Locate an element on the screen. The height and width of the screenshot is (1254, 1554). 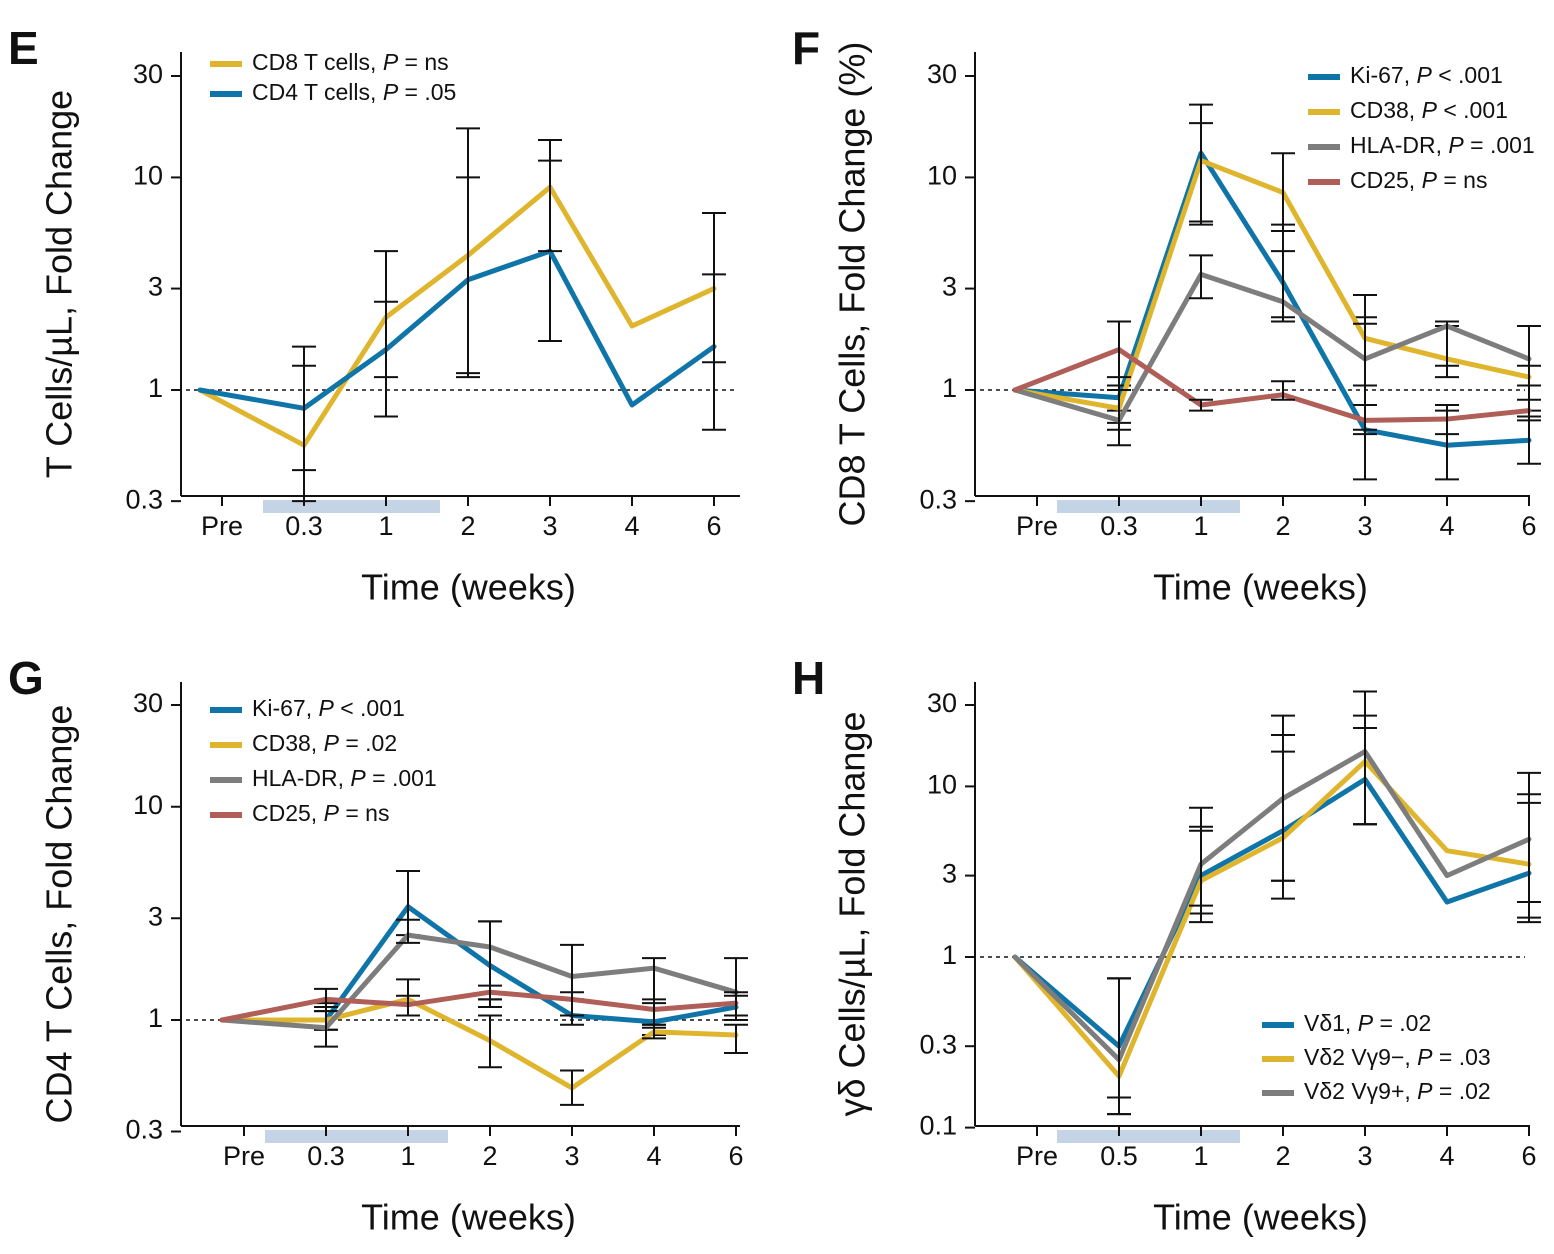
legend-entry: CD4 T cells, P = .05 is located at coordinates (333, 92).